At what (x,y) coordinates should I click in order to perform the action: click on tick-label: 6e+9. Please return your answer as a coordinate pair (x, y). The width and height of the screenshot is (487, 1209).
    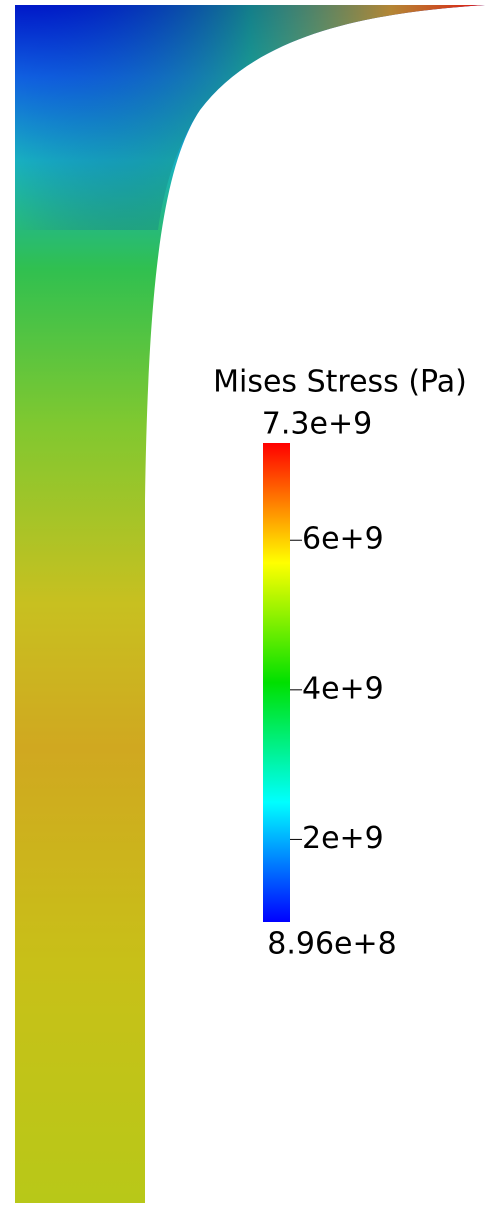
    Looking at the image, I should click on (343, 539).